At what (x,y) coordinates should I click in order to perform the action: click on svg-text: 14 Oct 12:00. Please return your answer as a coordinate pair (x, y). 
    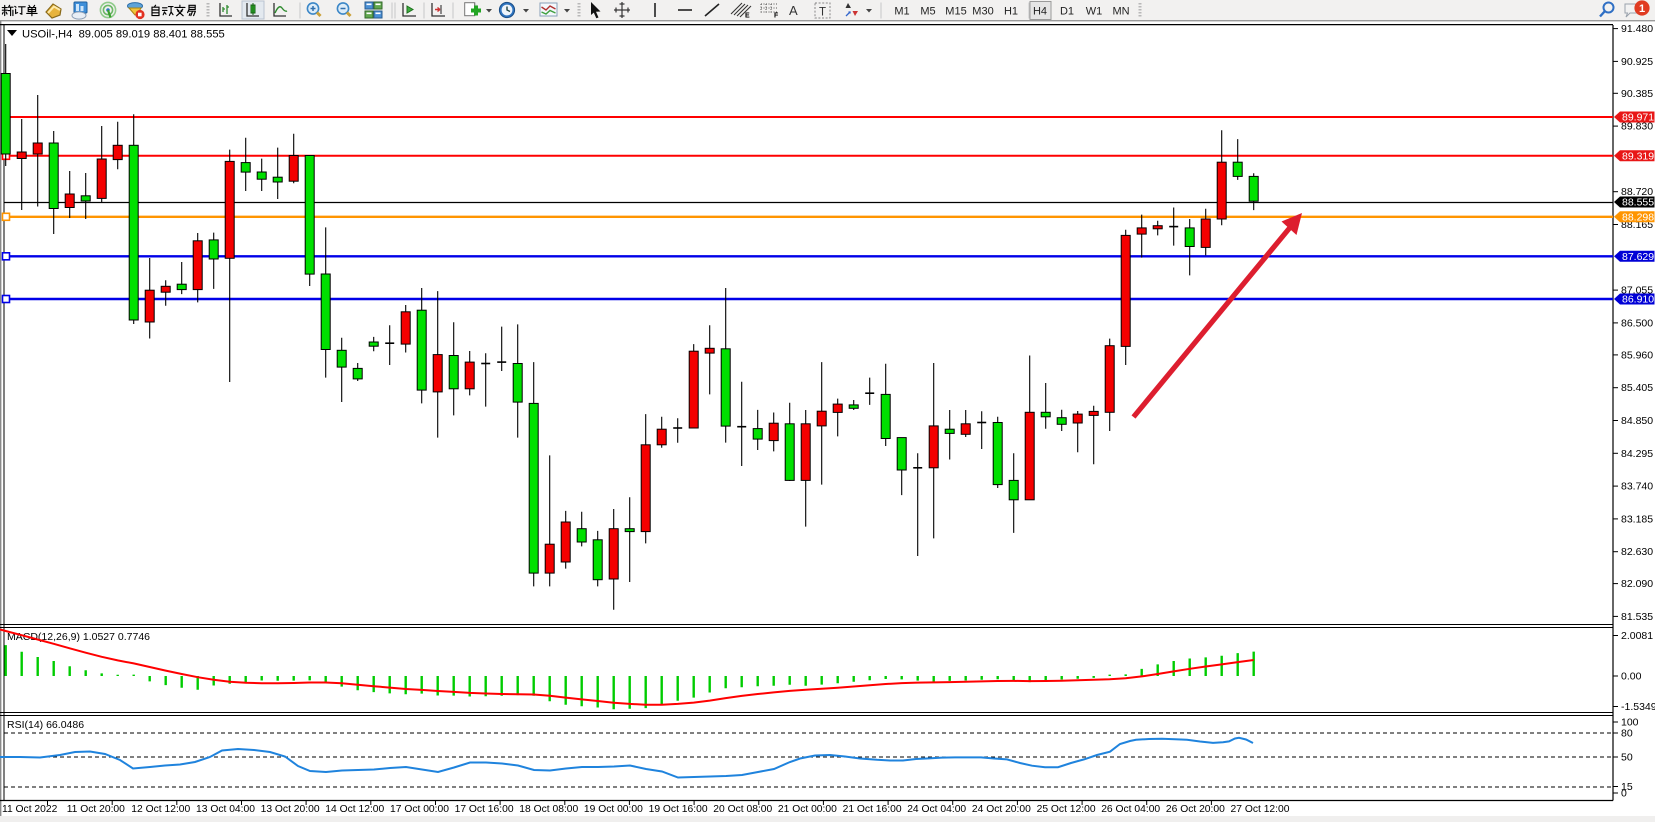
    Looking at the image, I should click on (354, 809).